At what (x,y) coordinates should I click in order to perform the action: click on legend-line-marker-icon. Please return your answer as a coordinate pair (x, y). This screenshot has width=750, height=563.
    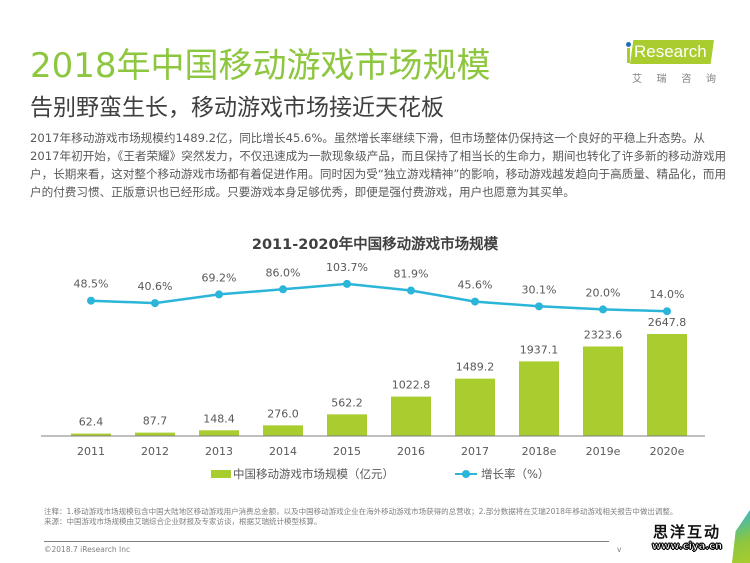
    Looking at the image, I should click on (466, 474).